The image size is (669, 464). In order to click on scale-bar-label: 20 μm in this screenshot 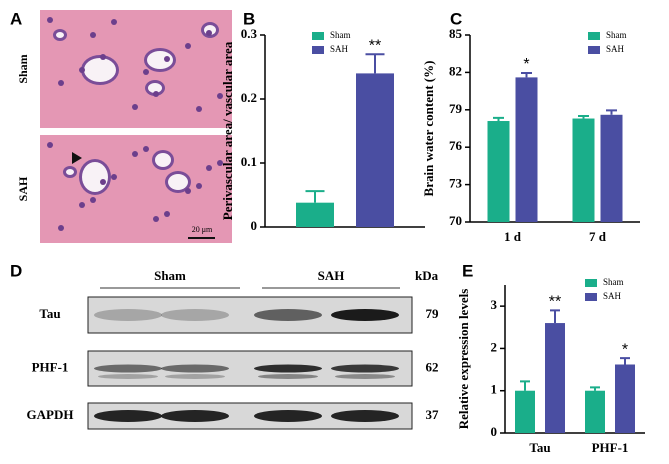, I will do `click(202, 229)`.